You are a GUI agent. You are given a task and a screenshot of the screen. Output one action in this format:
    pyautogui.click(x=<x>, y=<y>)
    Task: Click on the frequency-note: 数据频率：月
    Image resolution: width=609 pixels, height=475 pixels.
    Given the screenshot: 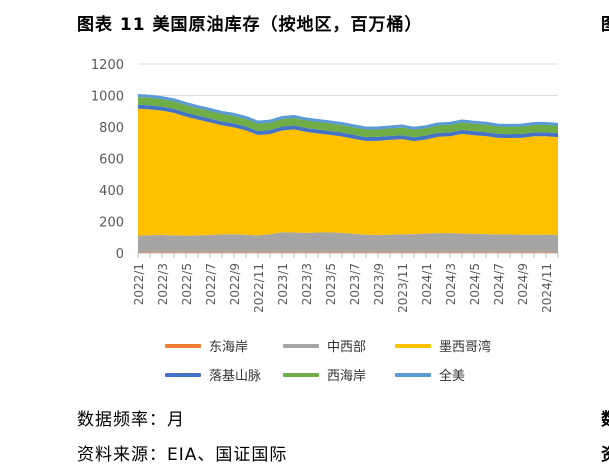 What is the action you would take?
    pyautogui.click(x=131, y=420)
    